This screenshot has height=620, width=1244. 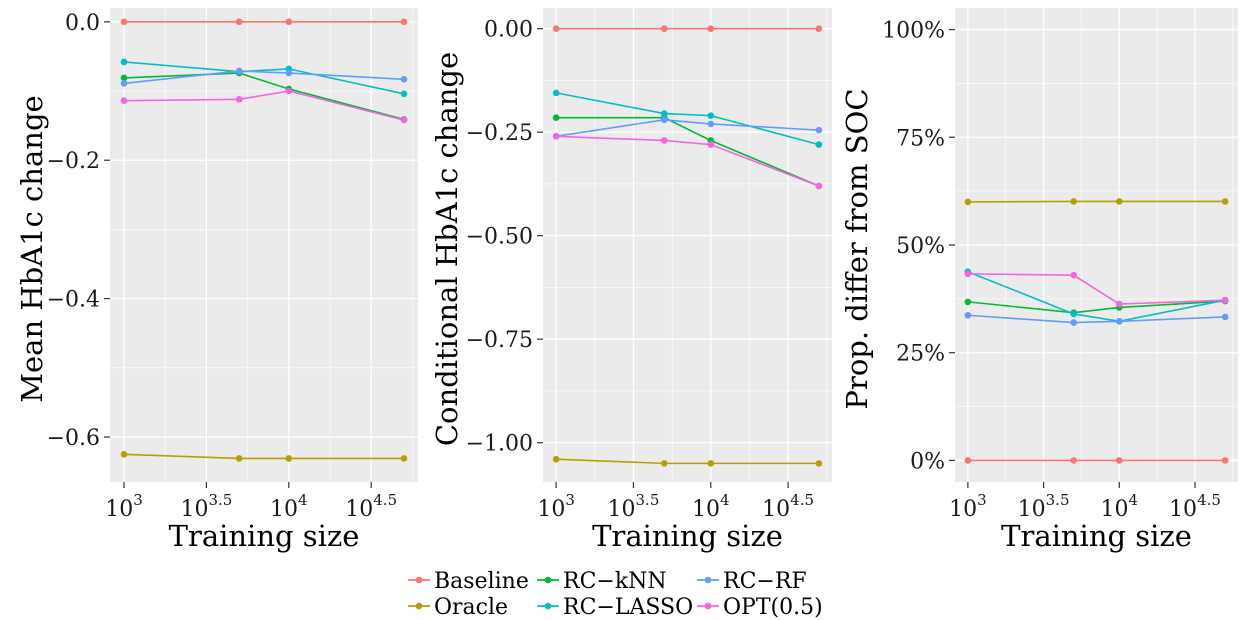 I want to click on y-tick-label: −0.4, so click(x=73, y=300).